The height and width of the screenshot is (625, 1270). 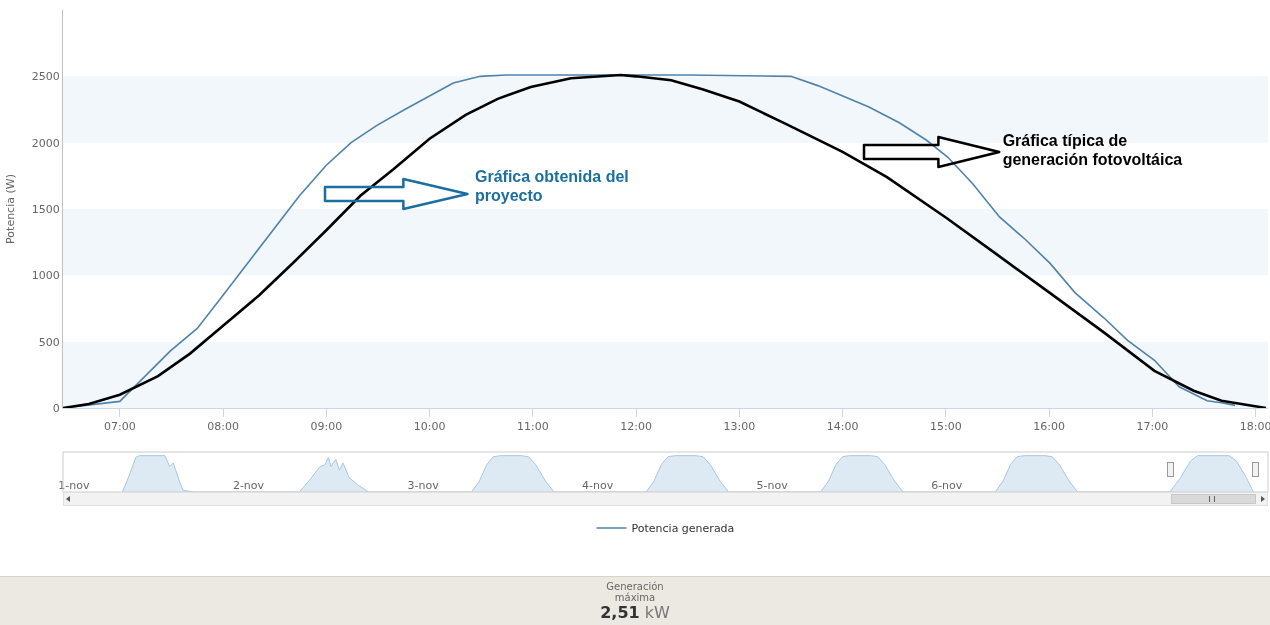 I want to click on x-tick-label: 08:00, so click(x=223, y=427).